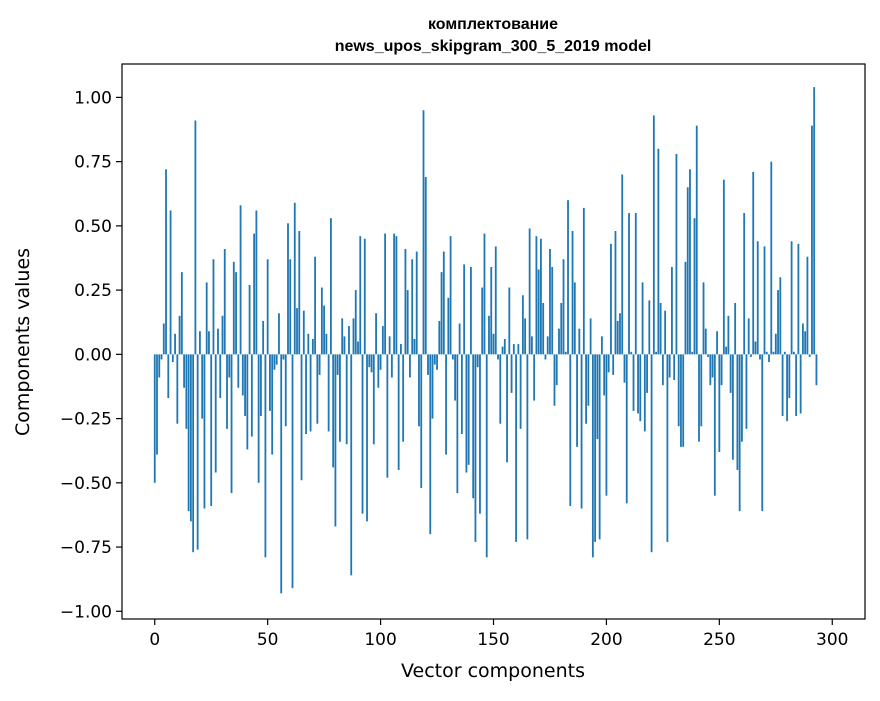 This screenshot has height=701, width=880. Describe the element at coordinates (91, 355) in the screenshot. I see `y-axis-ticks: −1.00 −0.75 −0.50 −0.25 0.00 0.25 0.50 0.75 1.00` at that location.